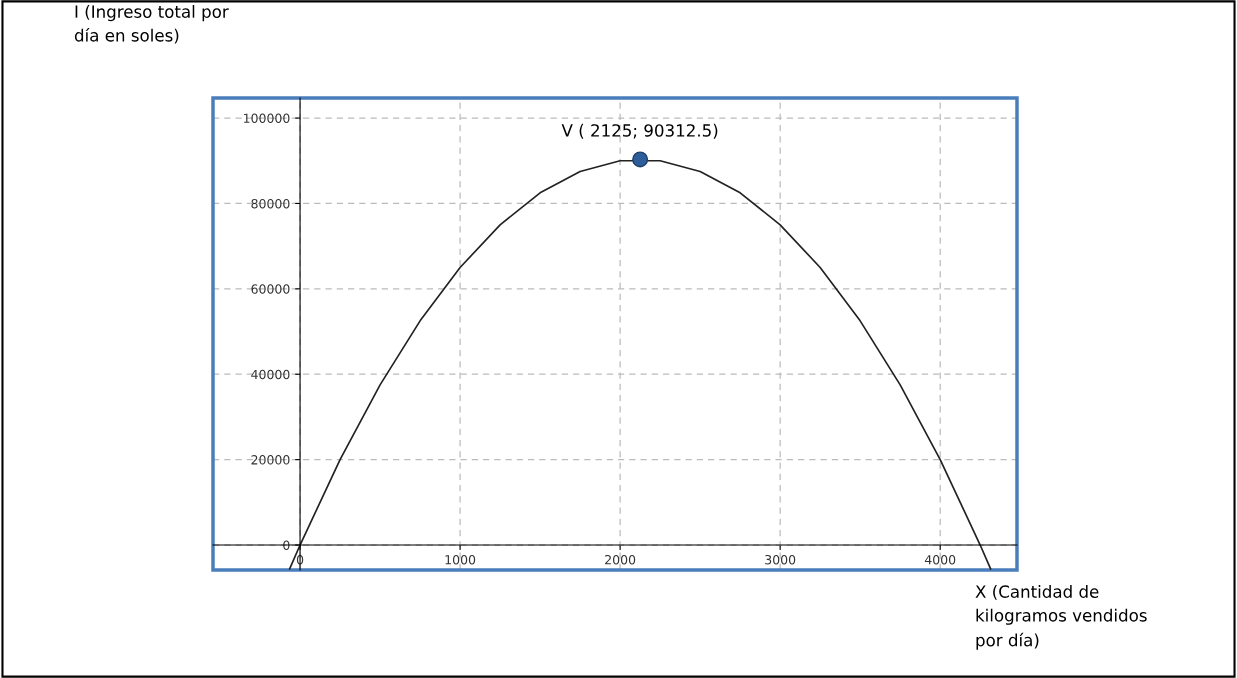  Describe the element at coordinates (639, 131) in the screenshot. I see `annotation: V ( 2125; 90312.5)` at that location.